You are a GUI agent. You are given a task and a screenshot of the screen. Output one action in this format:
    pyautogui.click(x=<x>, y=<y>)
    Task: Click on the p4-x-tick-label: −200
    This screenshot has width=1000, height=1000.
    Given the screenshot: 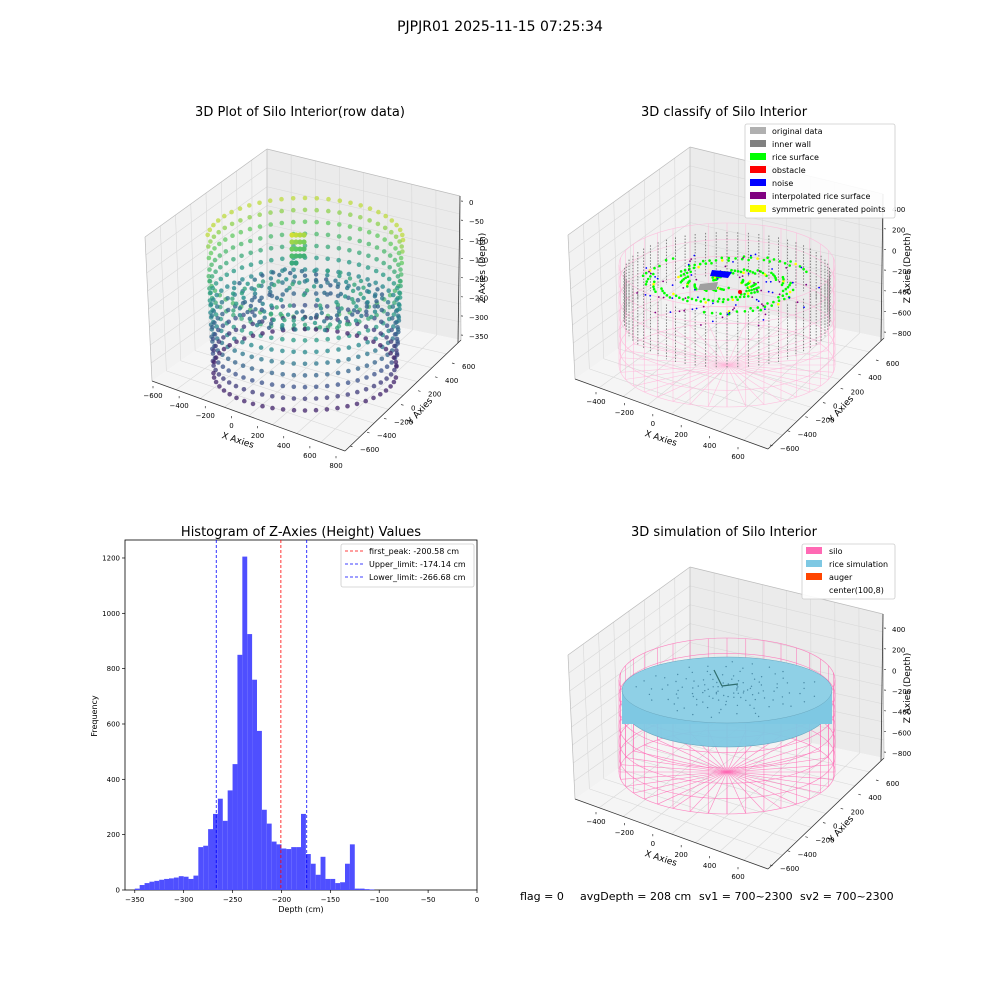 What is the action you would take?
    pyautogui.click(x=624, y=833)
    